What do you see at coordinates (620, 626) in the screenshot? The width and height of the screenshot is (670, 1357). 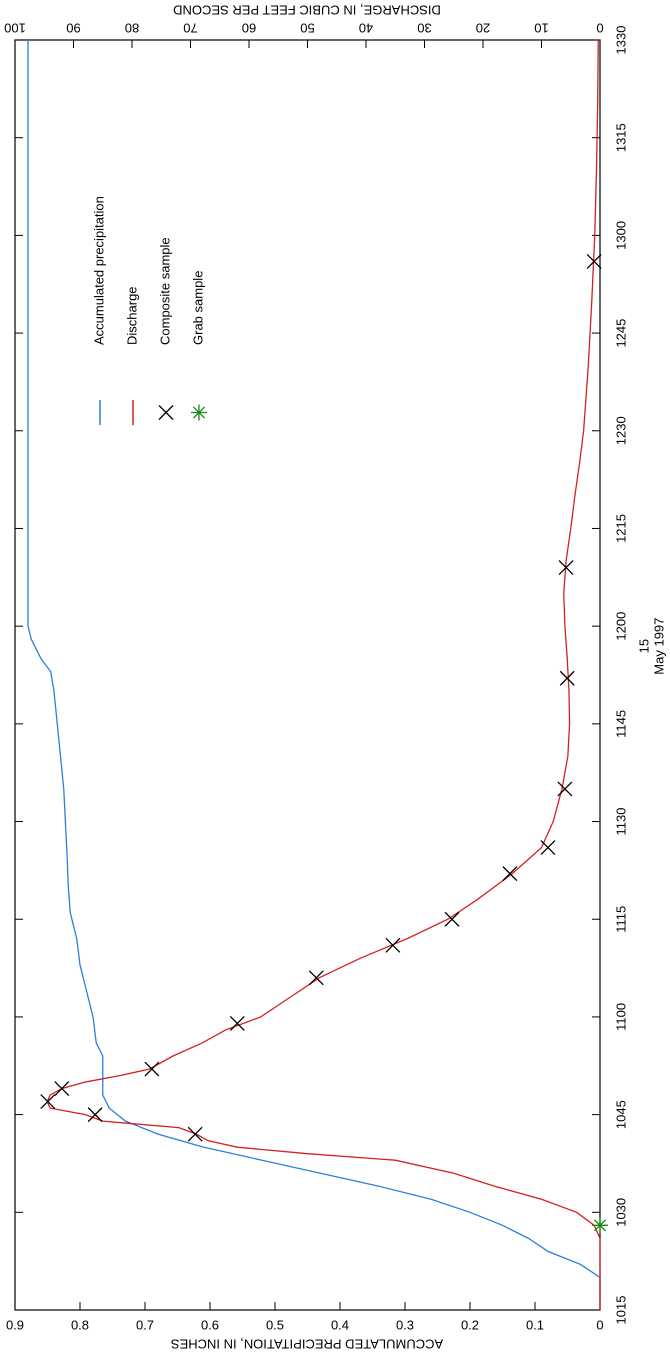 I see `x-tick-label: 1200` at bounding box center [620, 626].